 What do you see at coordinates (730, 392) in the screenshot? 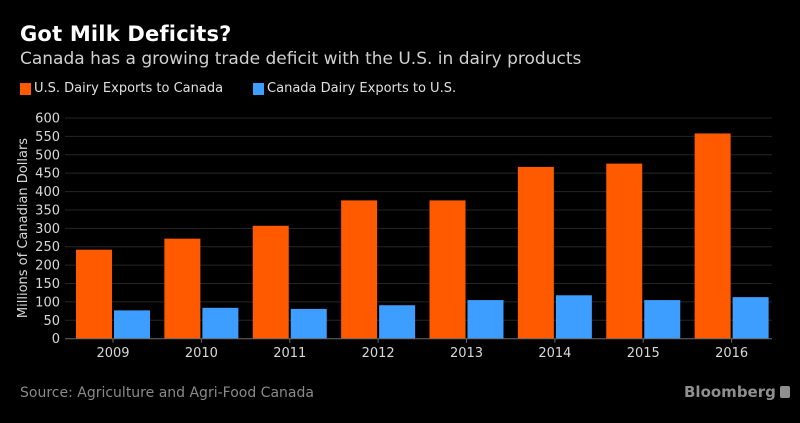
I see `brand-name: Bloomberg` at bounding box center [730, 392].